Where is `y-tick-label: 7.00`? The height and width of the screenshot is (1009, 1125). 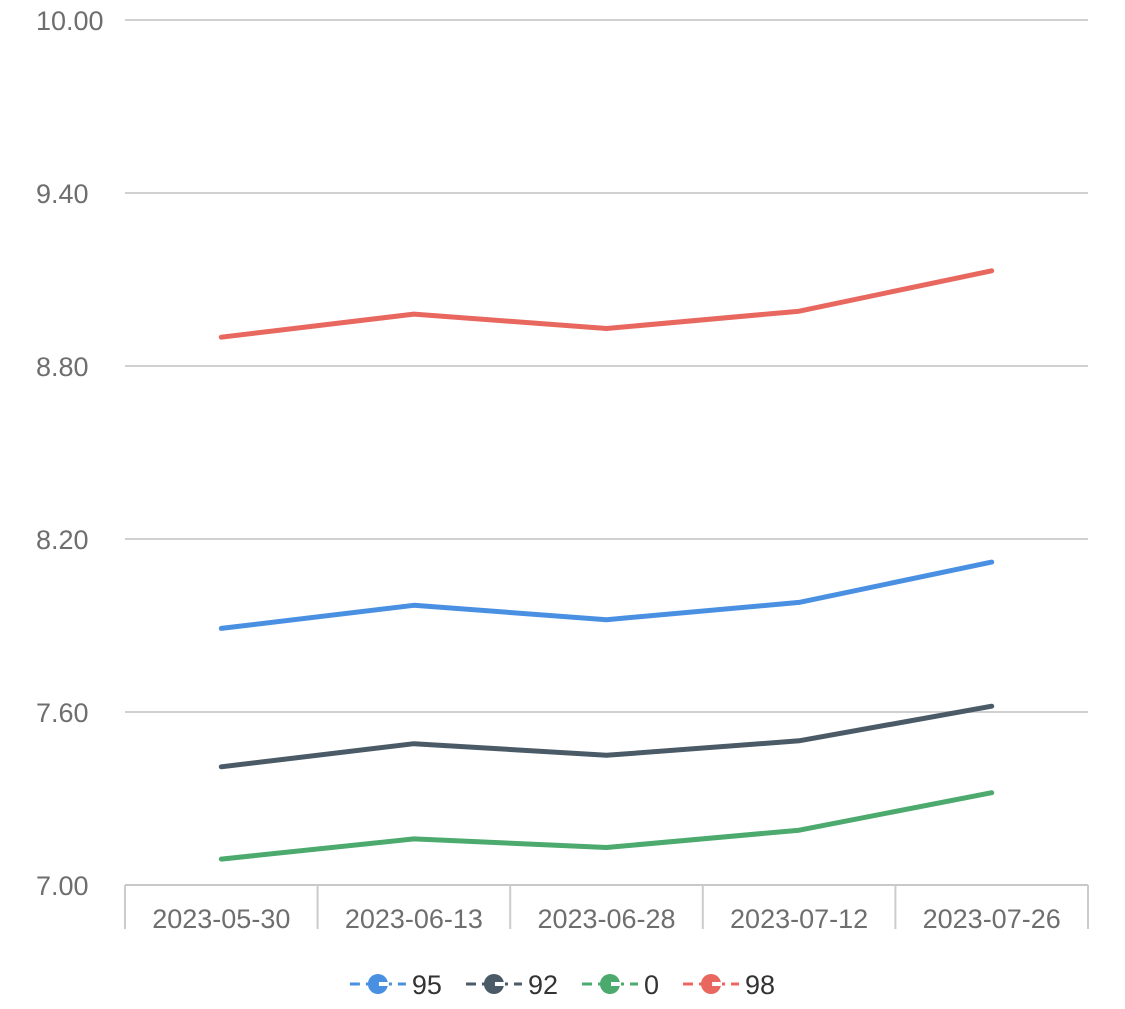
y-tick-label: 7.00 is located at coordinates (62, 886).